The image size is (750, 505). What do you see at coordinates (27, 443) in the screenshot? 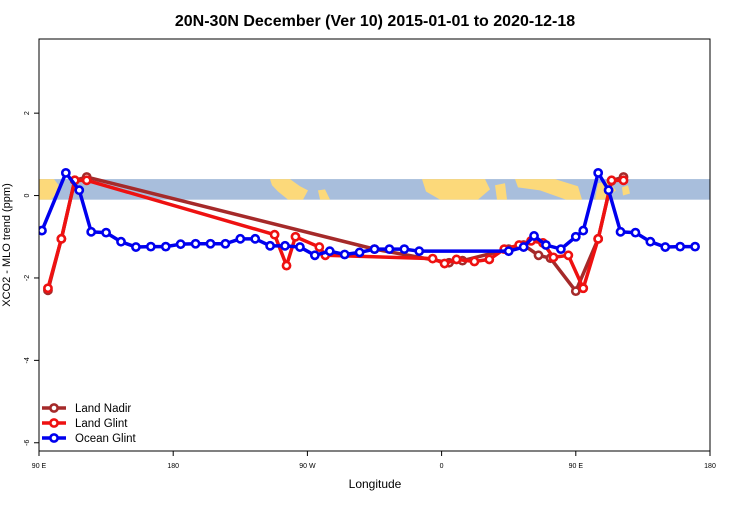
I see `y-tick-label: -6` at bounding box center [27, 443].